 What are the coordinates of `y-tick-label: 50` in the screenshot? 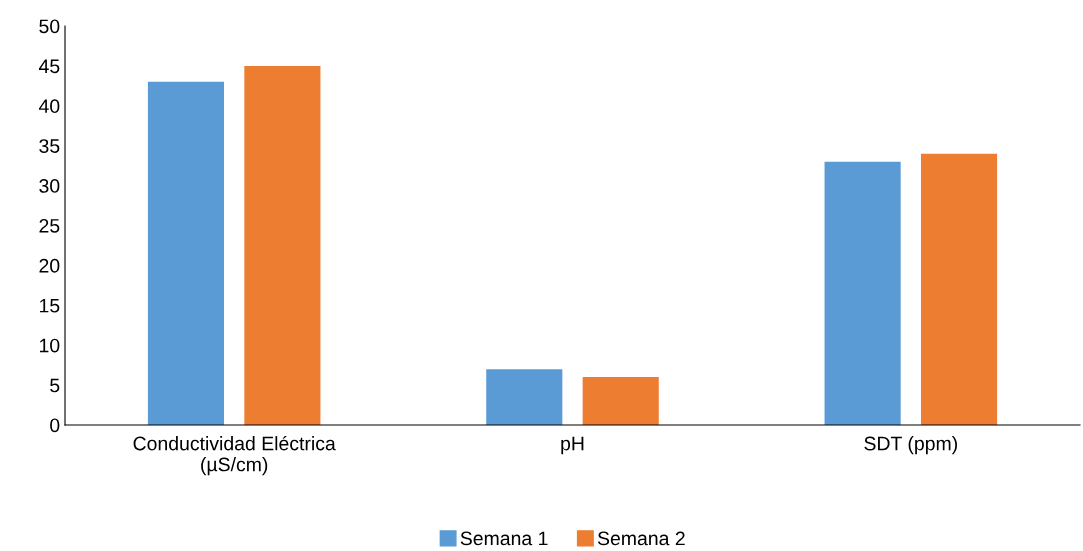 It's located at (49, 26).